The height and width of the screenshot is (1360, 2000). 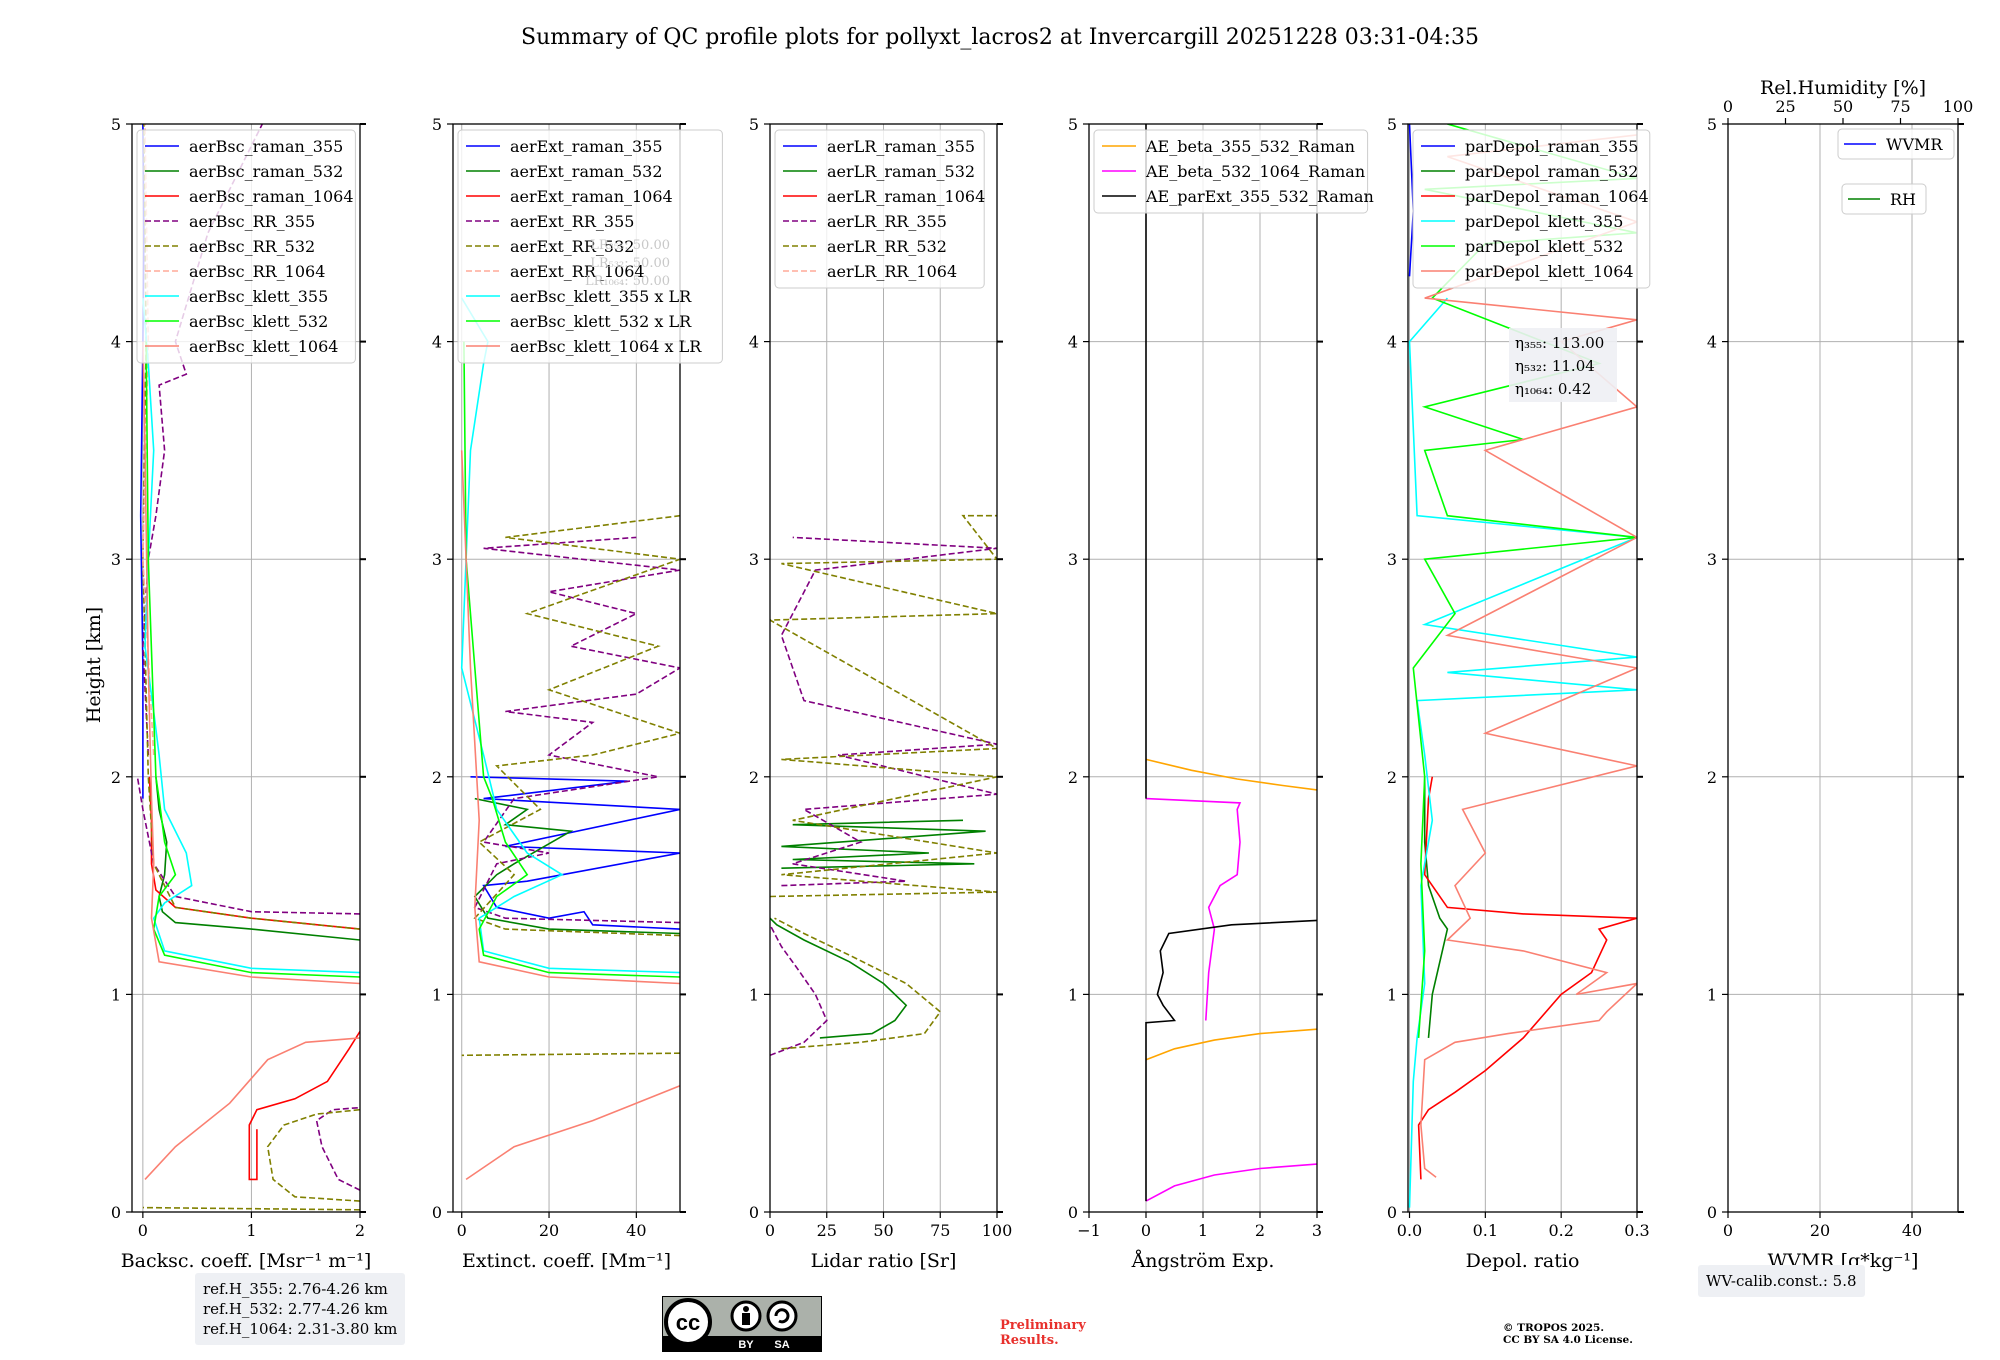 I want to click on x-tick-label: 1, so click(x=1203, y=1230).